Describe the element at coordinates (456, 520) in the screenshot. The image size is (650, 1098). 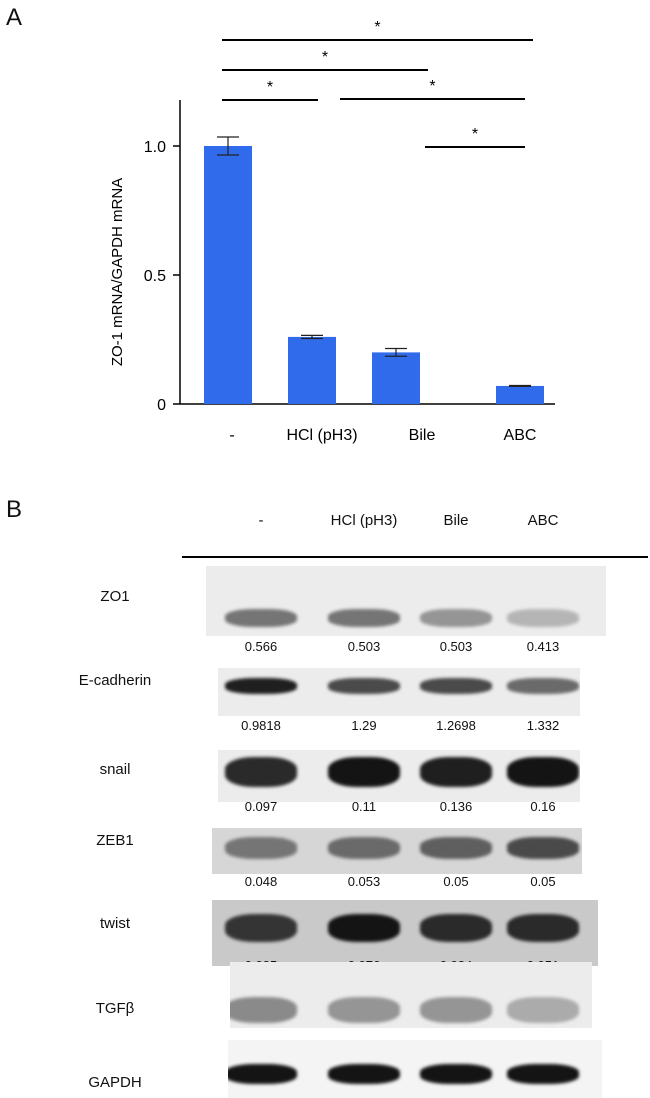
I see `lane-header: Bile` at that location.